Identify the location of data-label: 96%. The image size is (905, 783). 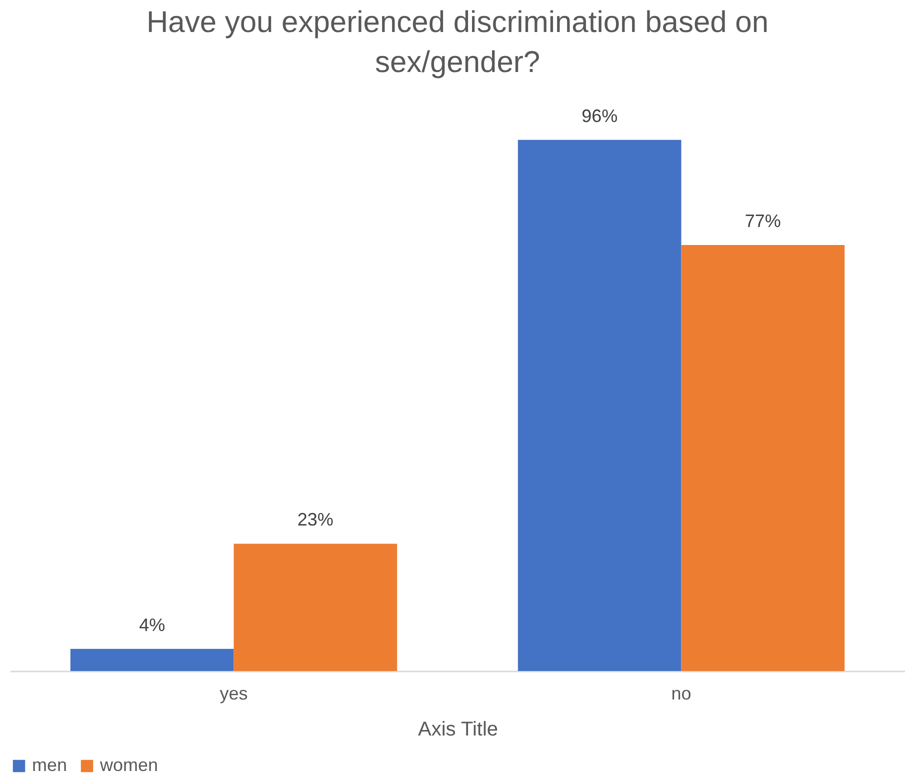
(600, 116).